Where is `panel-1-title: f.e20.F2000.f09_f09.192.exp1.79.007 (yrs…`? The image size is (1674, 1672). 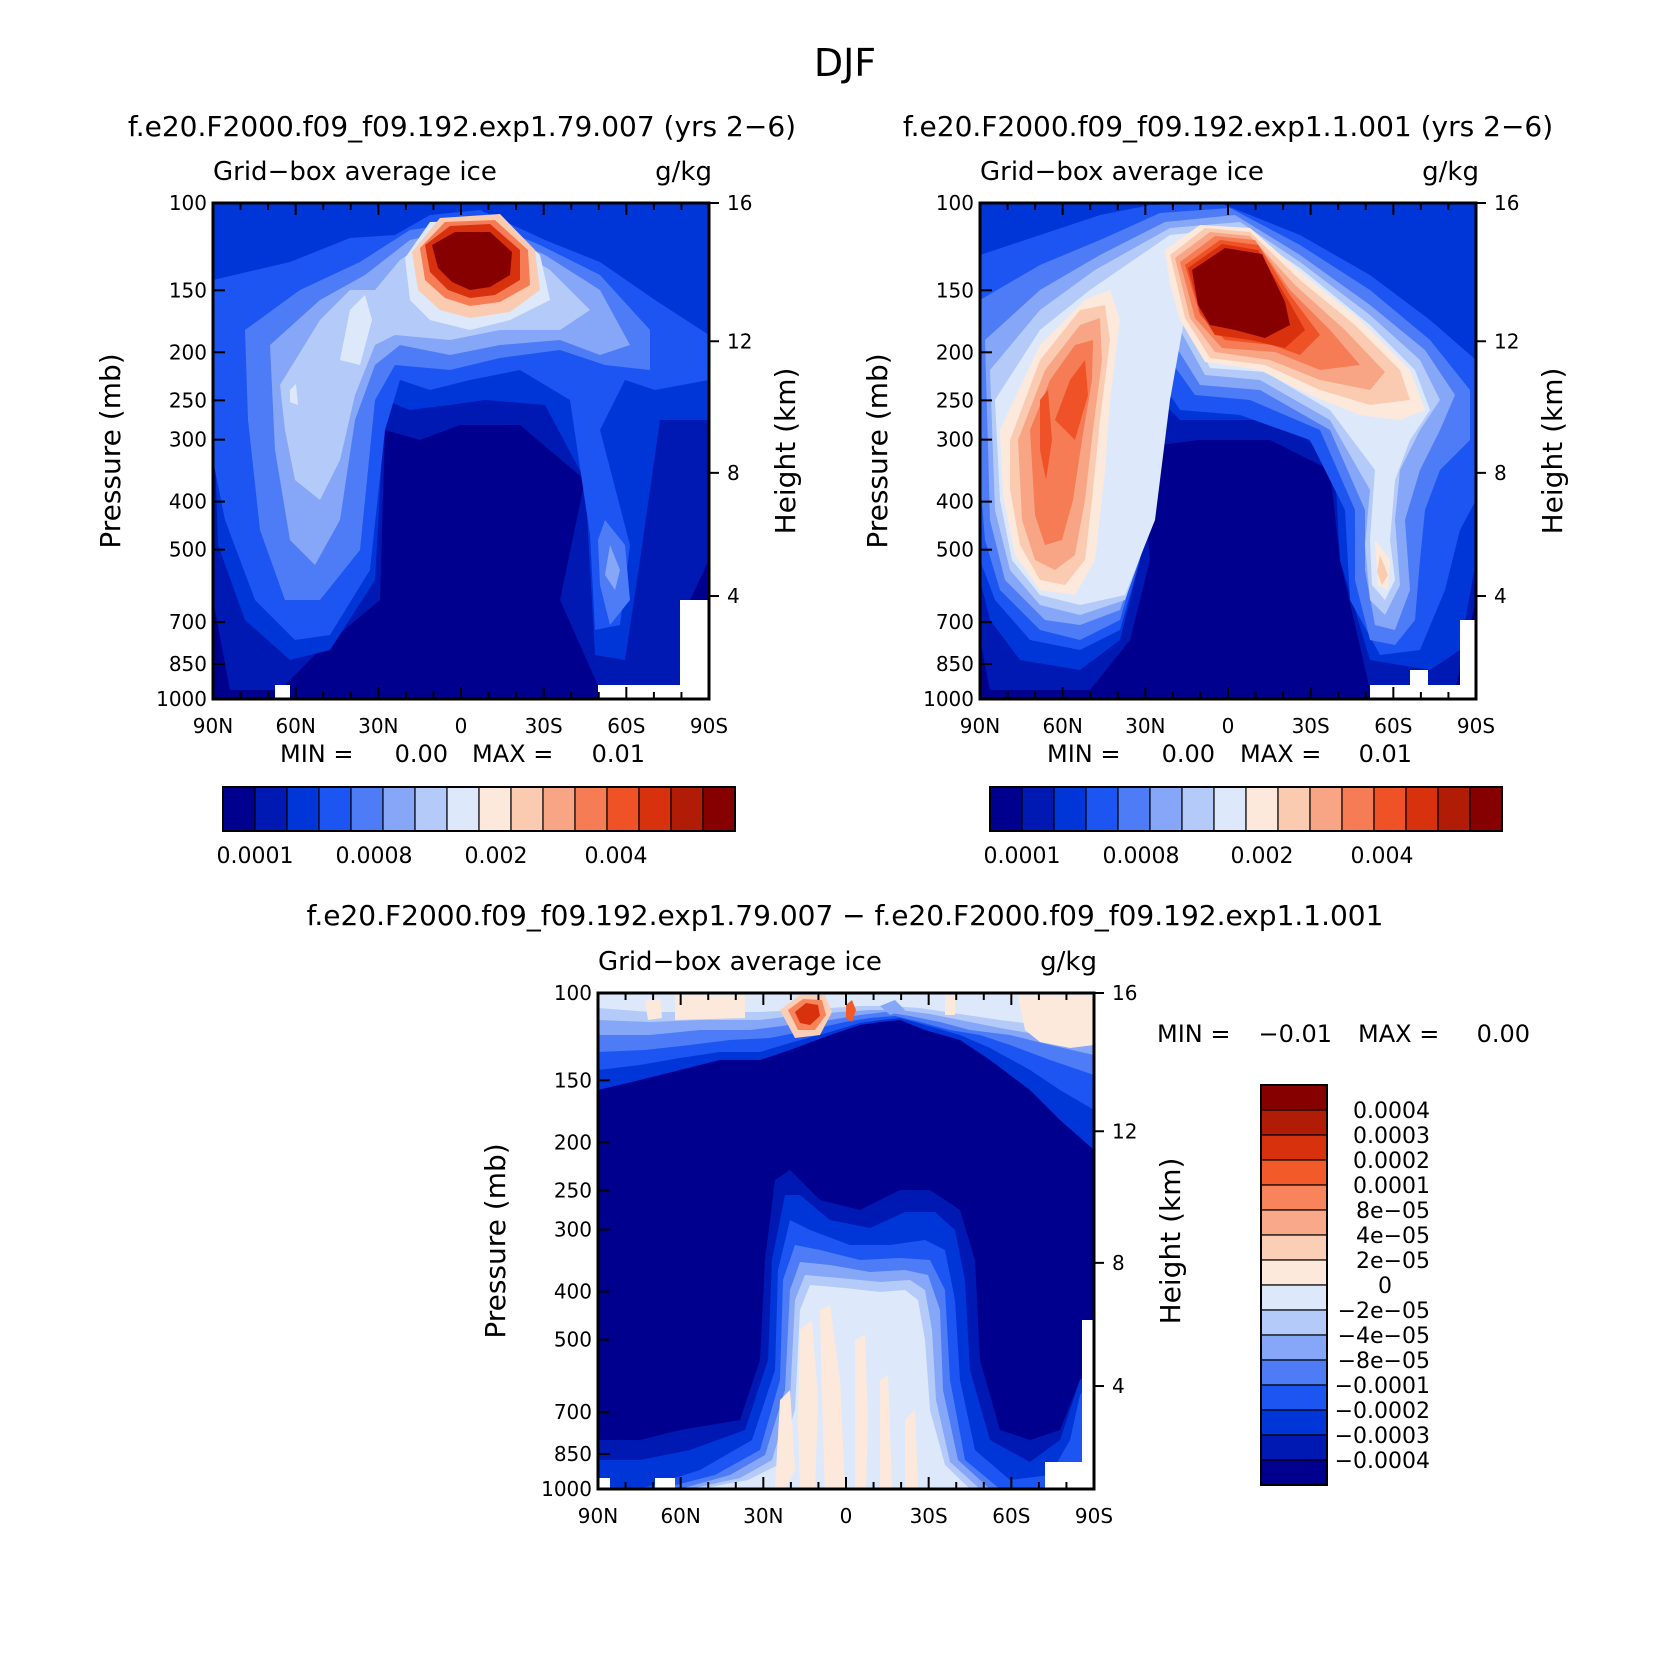
panel-1-title: f.e20.F2000.f09_f09.192.exp1.79.007 (yrs… is located at coordinates (462, 126).